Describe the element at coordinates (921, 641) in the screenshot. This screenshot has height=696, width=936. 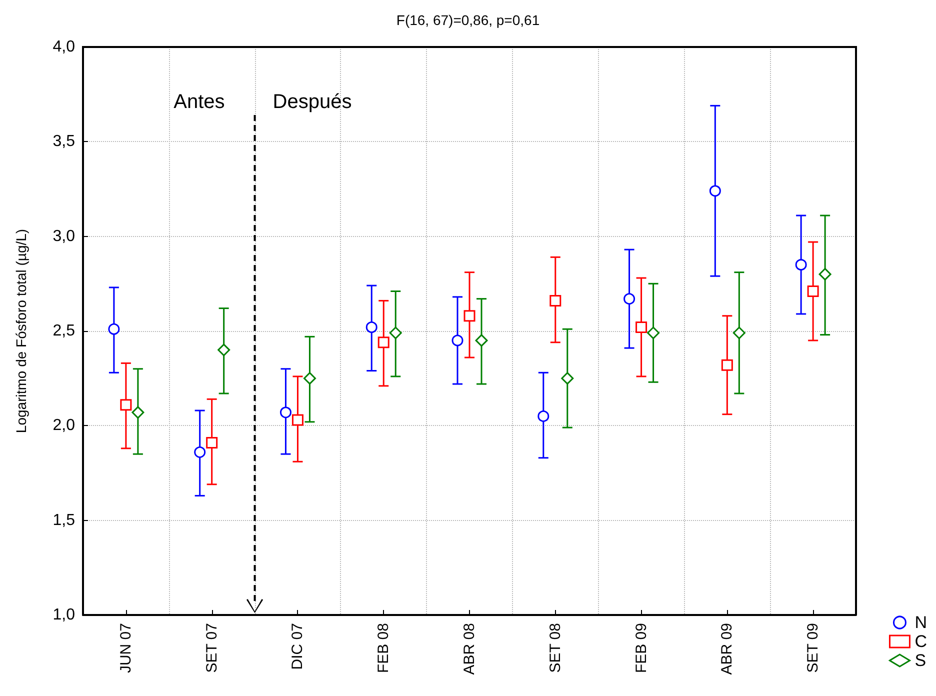
I see `legend-label: C` at that location.